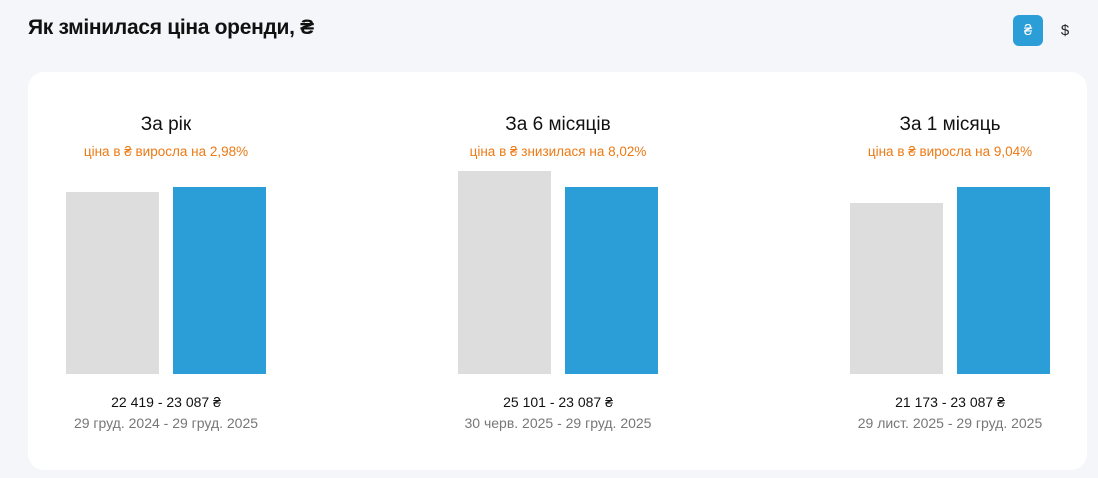 The width and height of the screenshot is (1098, 478). I want to click on price-range: 21 173 - 23 087 ₴, so click(950, 402).